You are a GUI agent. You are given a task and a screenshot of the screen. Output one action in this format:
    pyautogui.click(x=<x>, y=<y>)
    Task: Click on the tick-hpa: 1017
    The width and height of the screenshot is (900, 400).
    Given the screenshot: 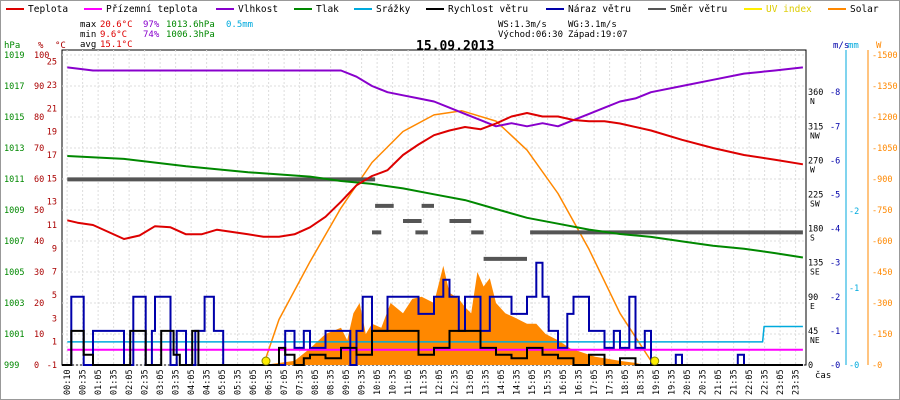 What is the action you would take?
    pyautogui.click(x=14, y=87)
    